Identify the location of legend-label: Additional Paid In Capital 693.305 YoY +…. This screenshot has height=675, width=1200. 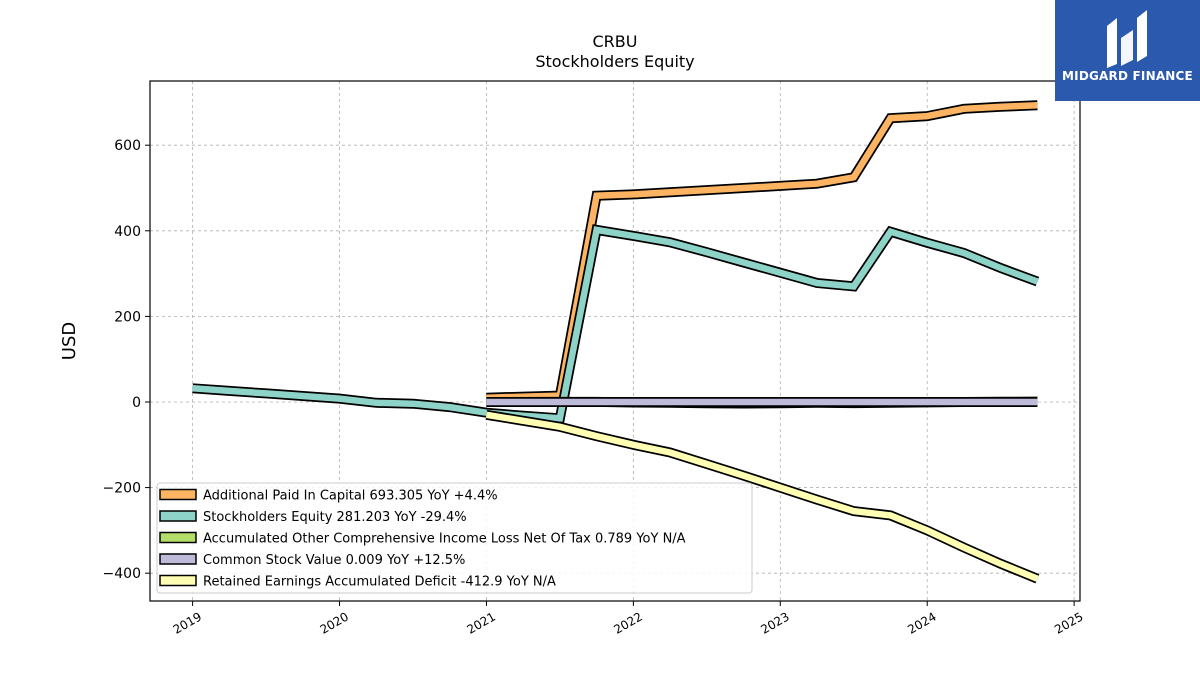
(350, 496).